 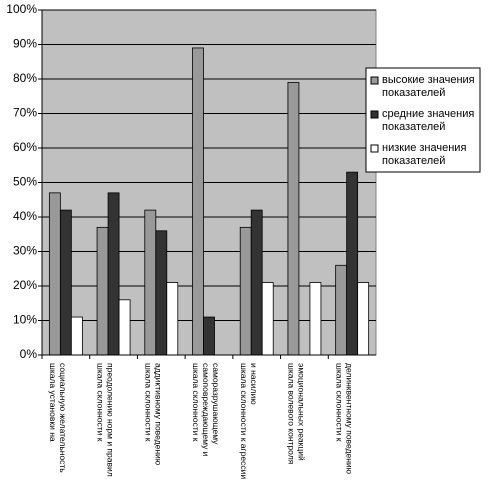 What do you see at coordinates (25, 78) in the screenshot?
I see `y-tick-label: 80%` at bounding box center [25, 78].